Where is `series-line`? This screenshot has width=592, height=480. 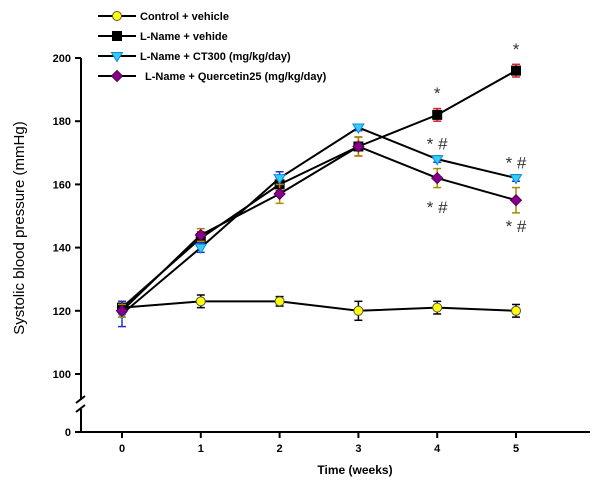 series-line is located at coordinates (319, 306).